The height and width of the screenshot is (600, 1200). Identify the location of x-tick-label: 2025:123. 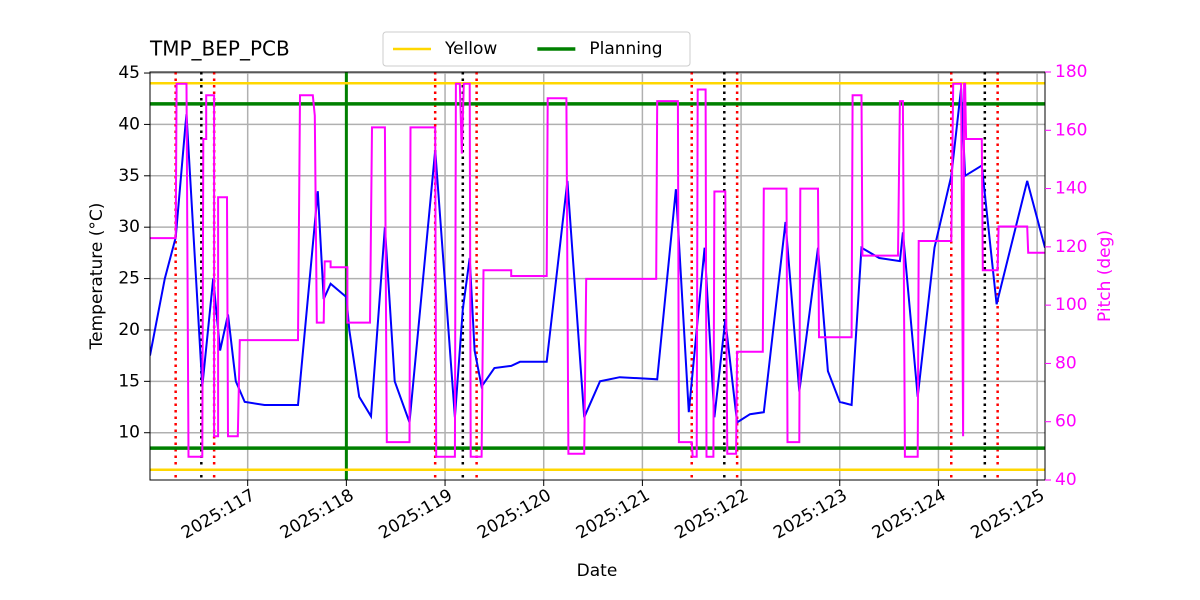
(810, 514).